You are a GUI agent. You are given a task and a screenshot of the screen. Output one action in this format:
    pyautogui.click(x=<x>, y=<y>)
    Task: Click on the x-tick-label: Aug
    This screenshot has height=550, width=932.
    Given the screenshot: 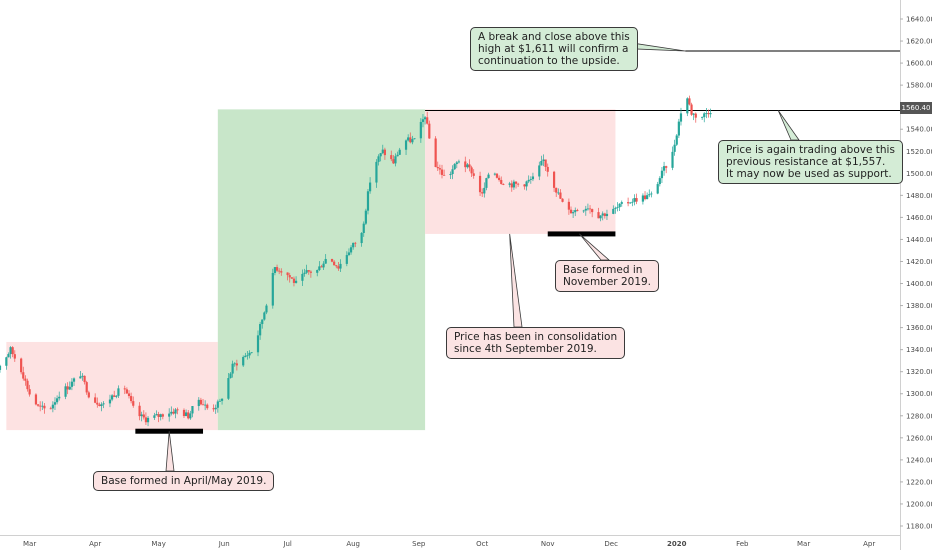 What is the action you would take?
    pyautogui.click(x=353, y=544)
    